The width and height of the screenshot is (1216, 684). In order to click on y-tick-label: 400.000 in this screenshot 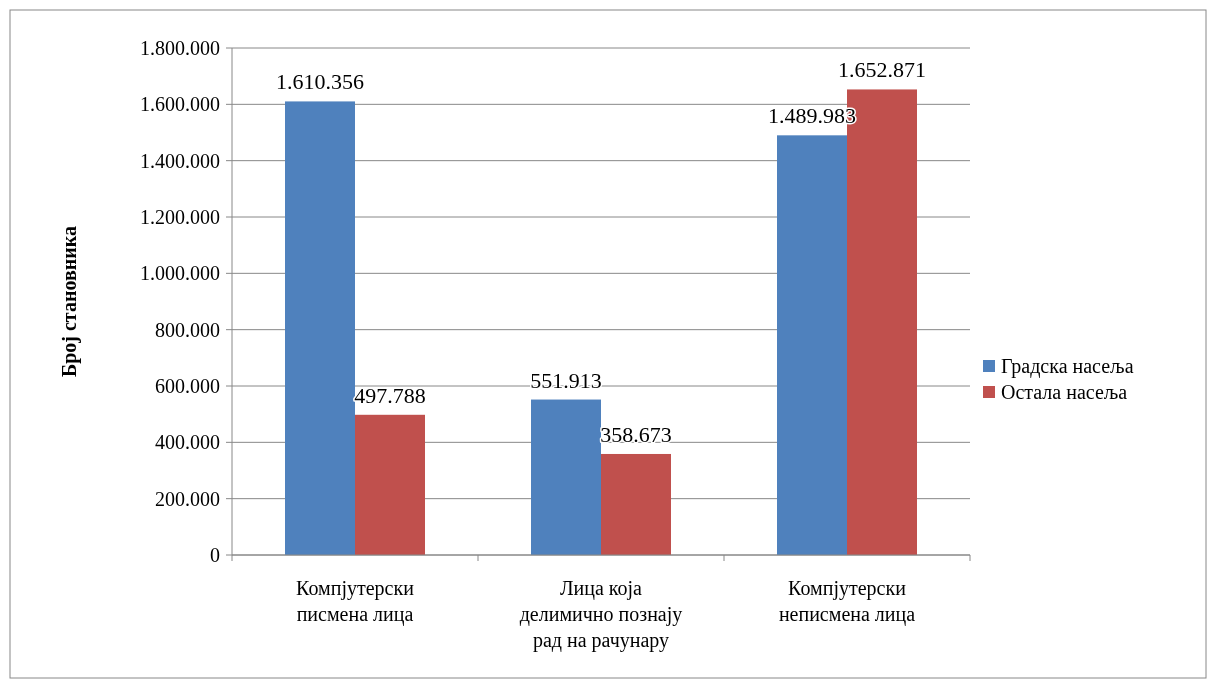, I will do `click(187, 442)`.